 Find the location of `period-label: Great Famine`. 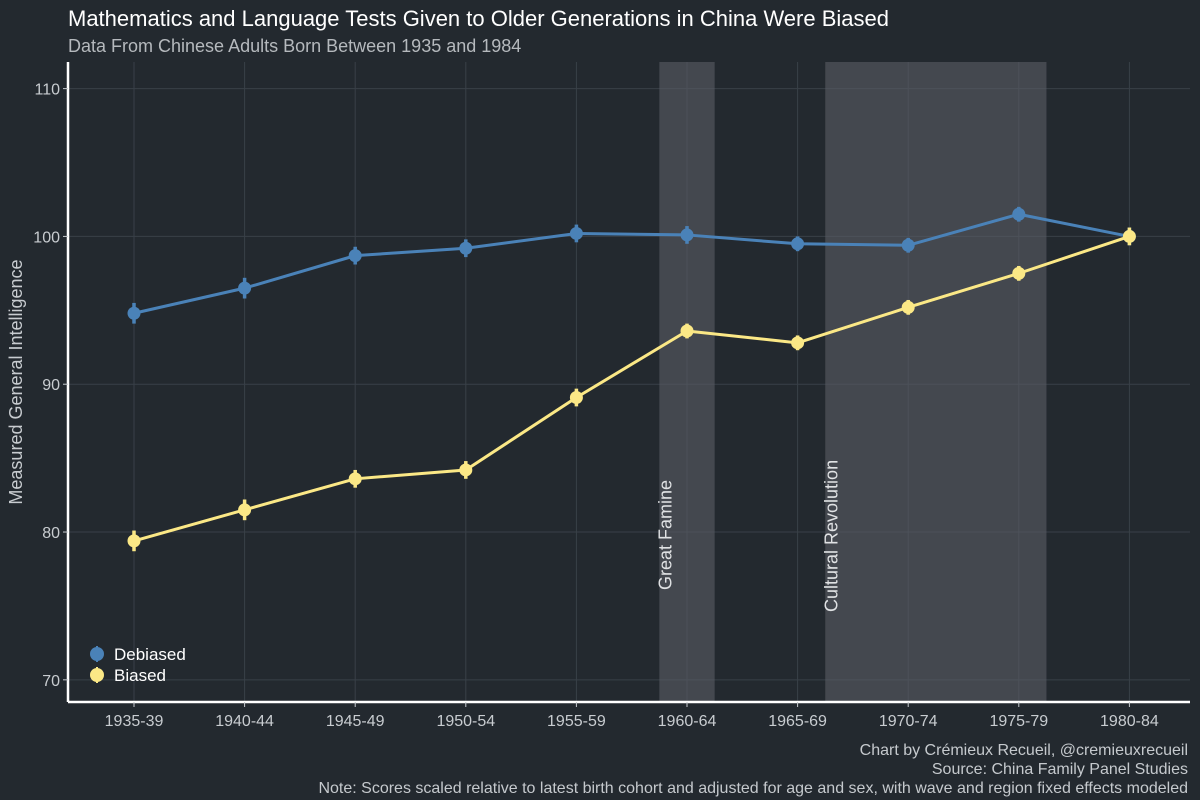

period-label: Great Famine is located at coordinates (665, 535).